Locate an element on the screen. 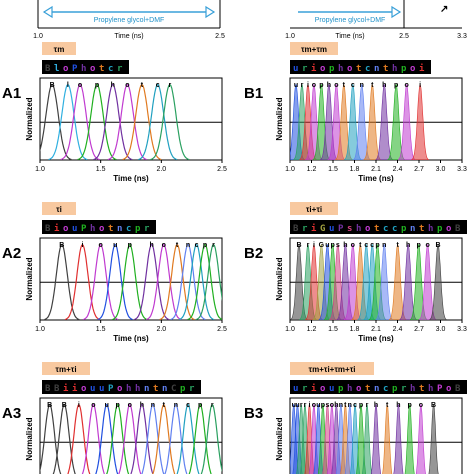 The width and height of the screenshot is (474, 474). x-tick-label: 1.5 is located at coordinates (101, 169).